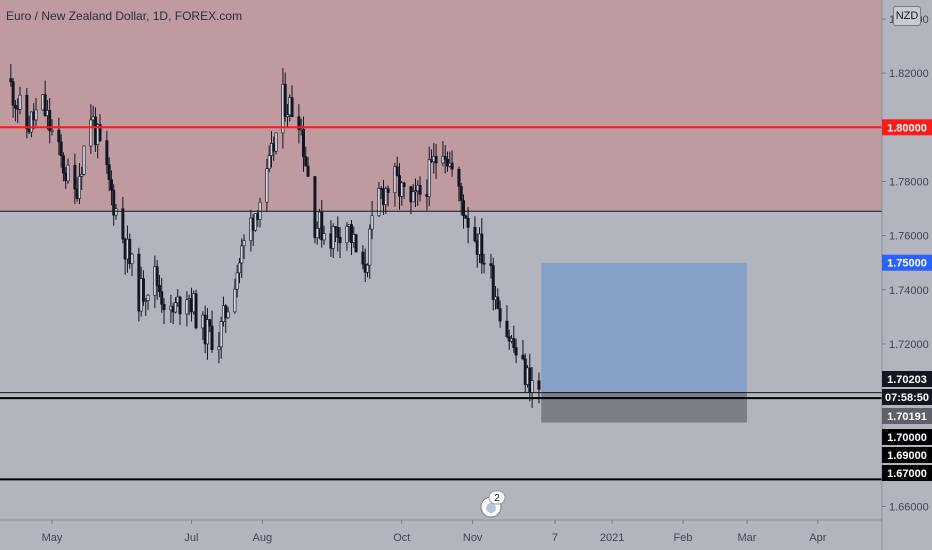 Image resolution: width=932 pixels, height=550 pixels. I want to click on event-count: 2, so click(497, 498).